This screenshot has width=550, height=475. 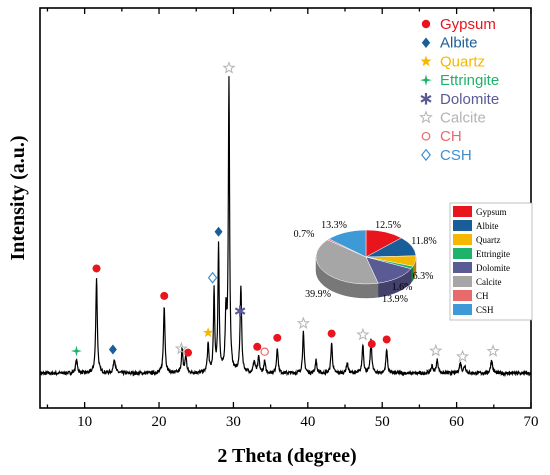 What do you see at coordinates (456, 422) in the screenshot?
I see `x-tick-label: 60` at bounding box center [456, 422].